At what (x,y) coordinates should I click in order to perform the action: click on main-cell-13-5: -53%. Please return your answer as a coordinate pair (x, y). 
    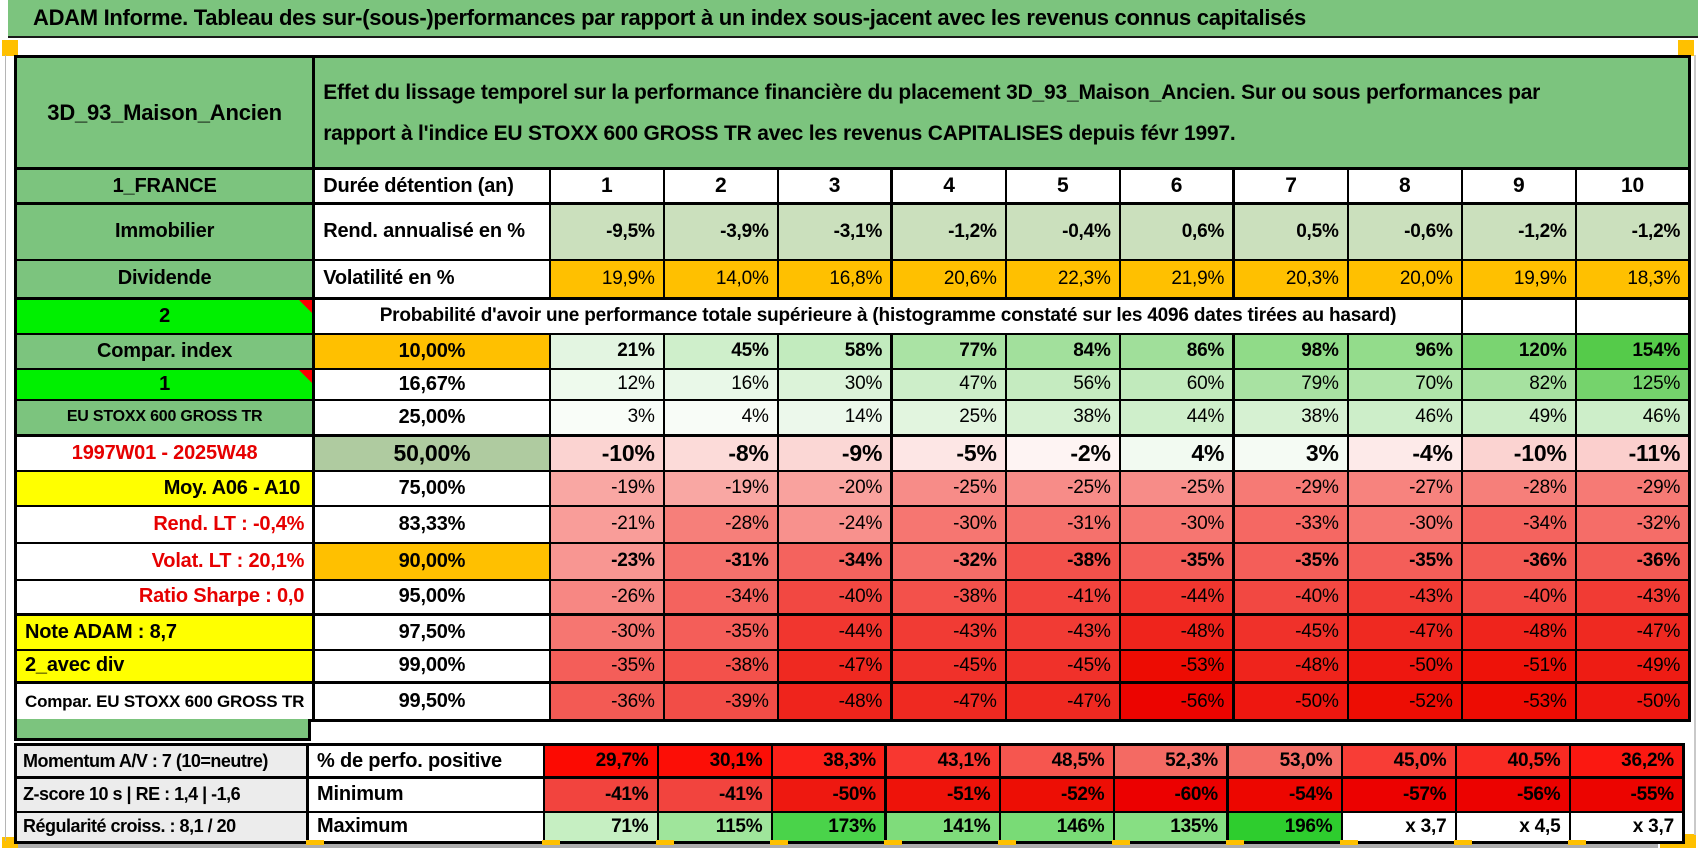
    Looking at the image, I should click on (1176, 666).